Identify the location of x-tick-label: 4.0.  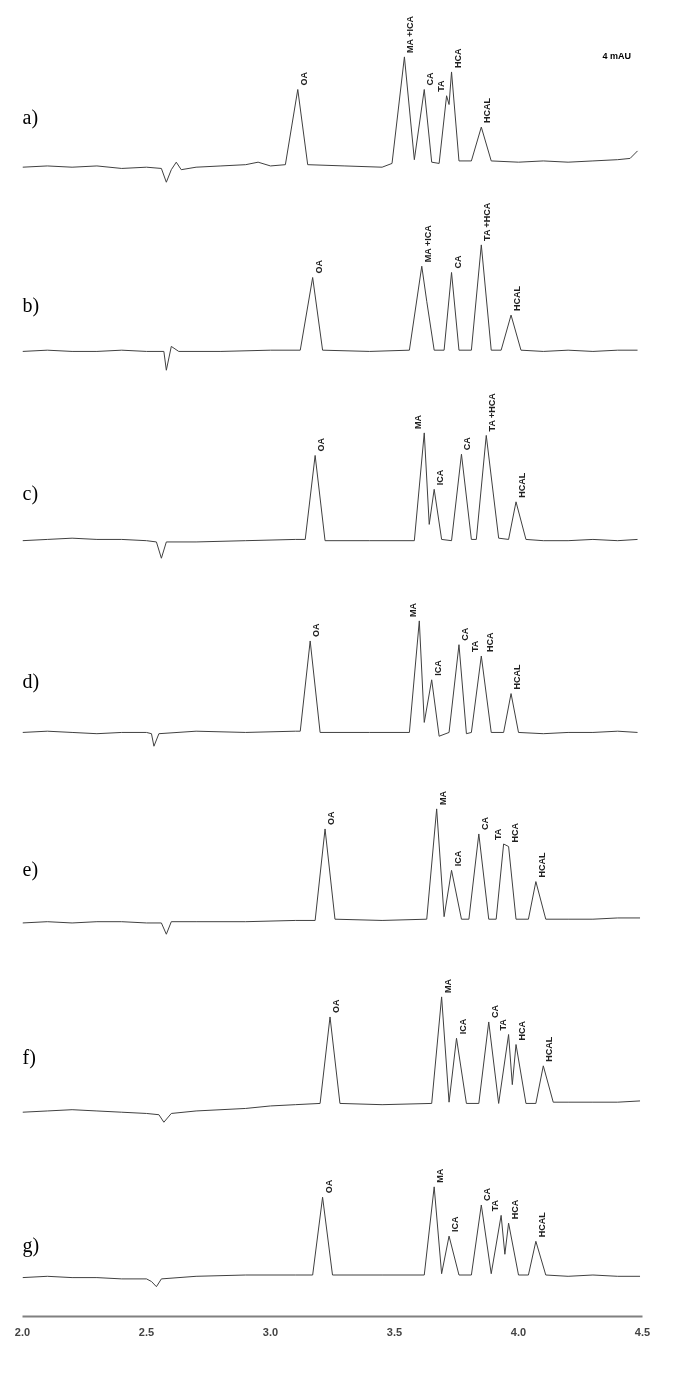
(518, 1331).